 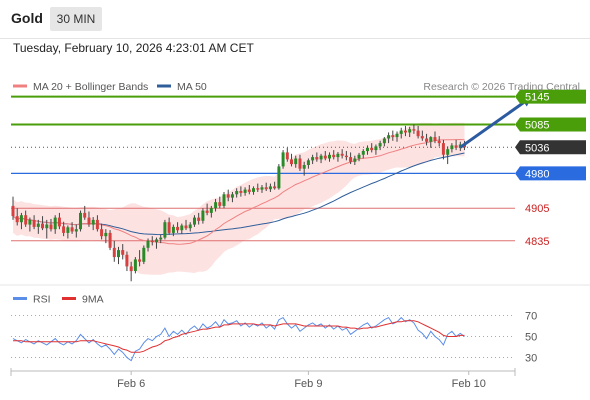 I want to click on x-tick-label: Feb 6, so click(x=131, y=384).